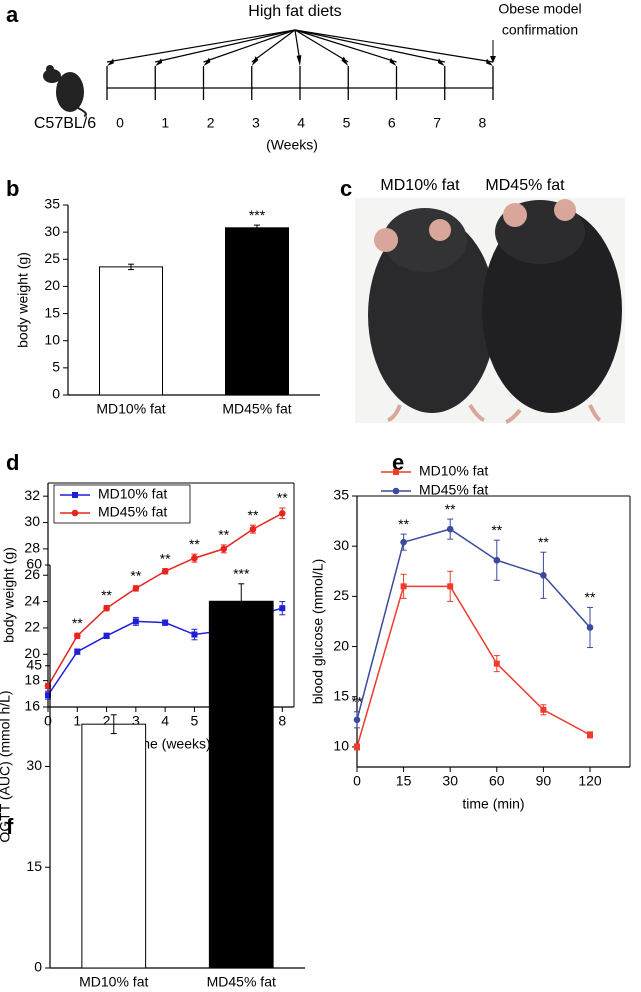 This screenshot has width=641, height=992. Describe the element at coordinates (347, 123) in the screenshot. I see `week-label: 5` at that location.